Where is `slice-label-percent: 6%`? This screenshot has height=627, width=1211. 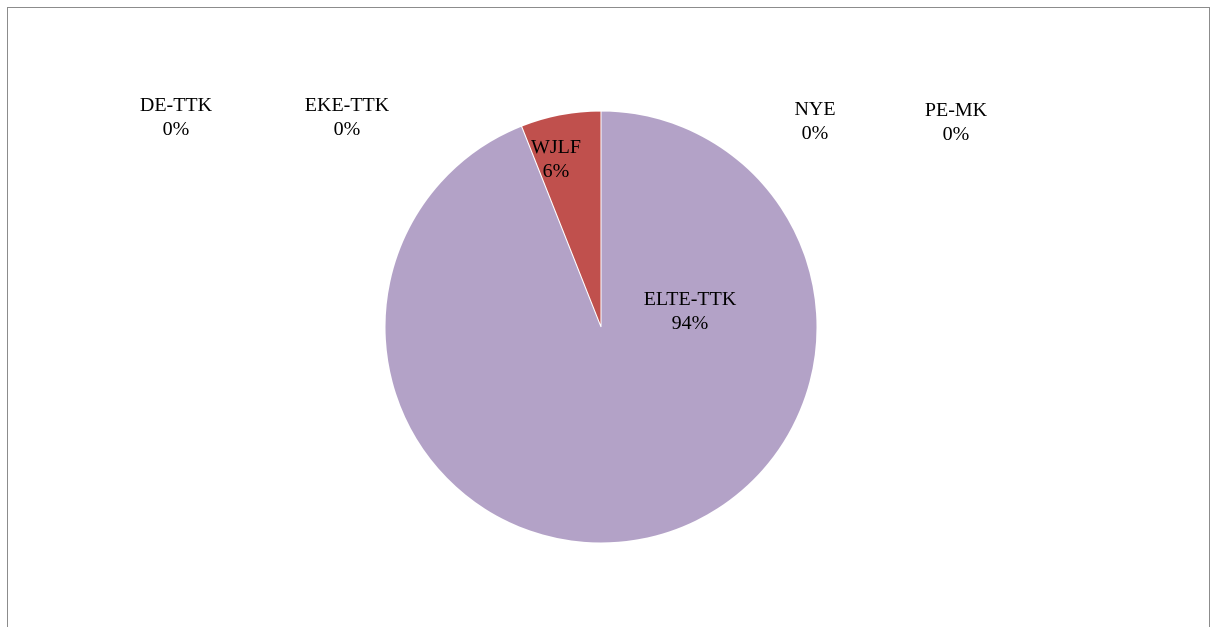
slice-label-percent: 6% is located at coordinates (556, 171).